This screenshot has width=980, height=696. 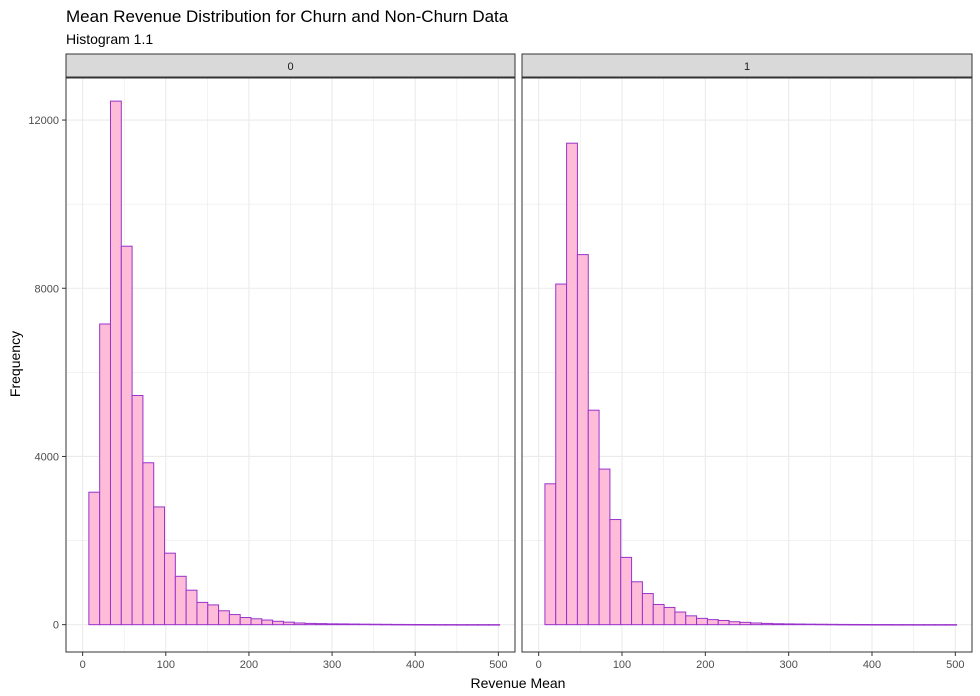 What do you see at coordinates (47, 289) in the screenshot?
I see `y-tick-label: 8000` at bounding box center [47, 289].